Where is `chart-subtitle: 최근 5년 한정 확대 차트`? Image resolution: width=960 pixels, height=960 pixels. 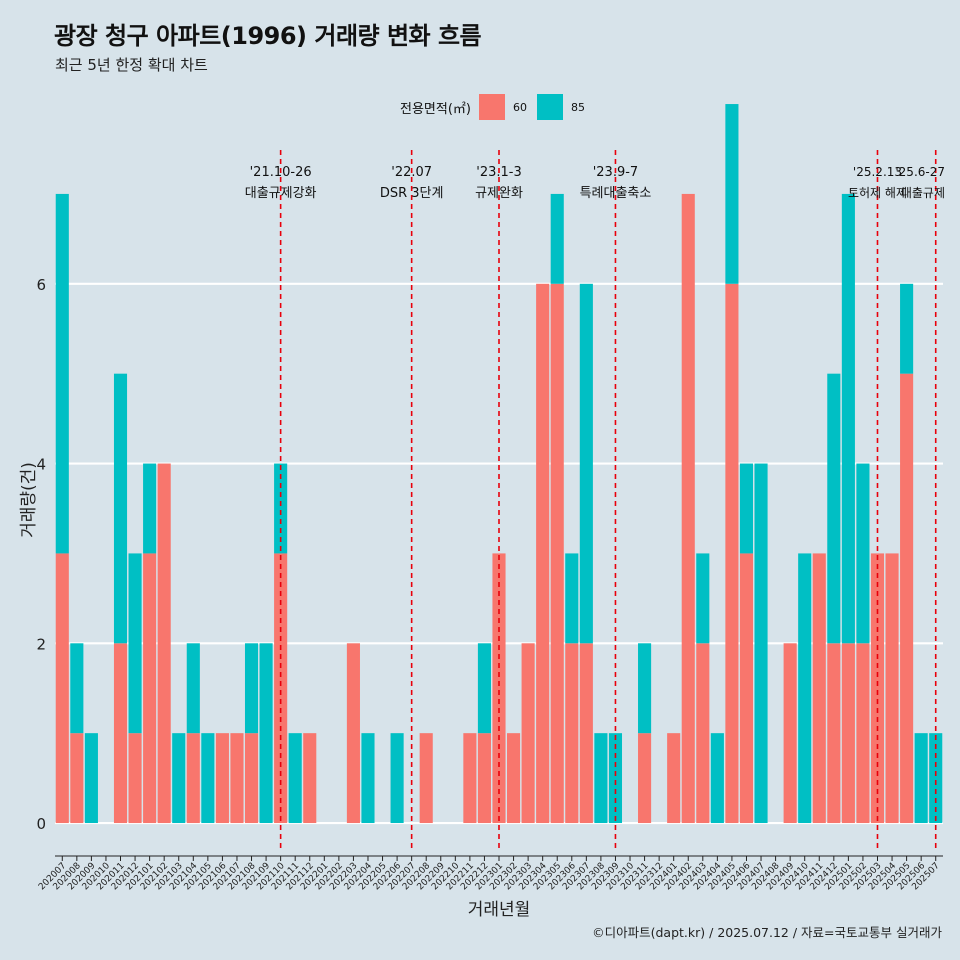
chart-subtitle: 최근 5년 한정 확대 차트 is located at coordinates (131, 65).